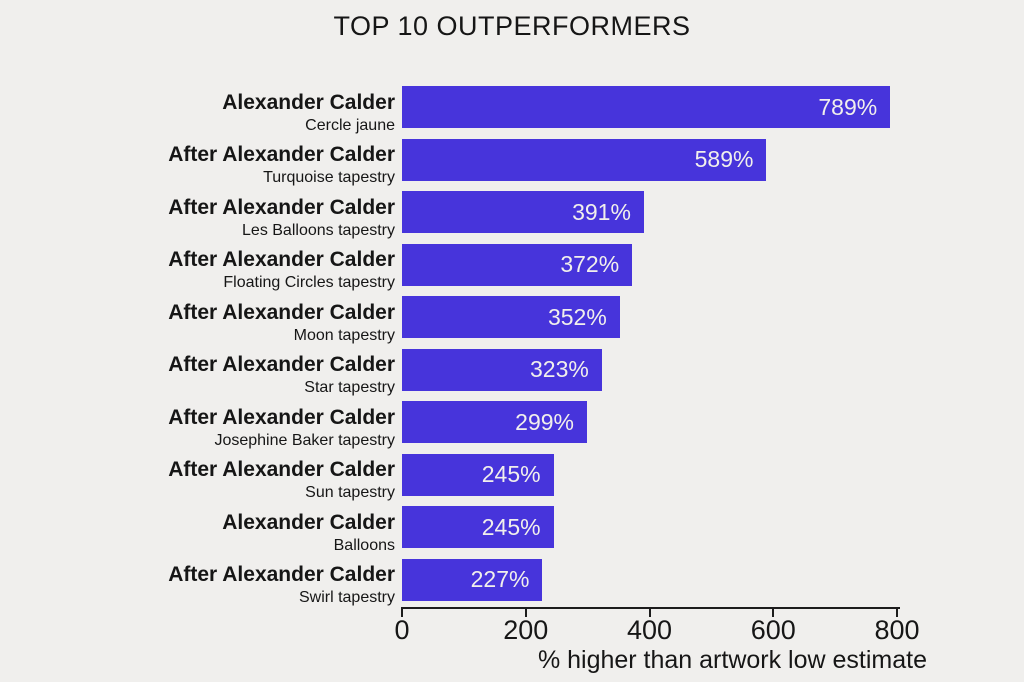  What do you see at coordinates (773, 630) in the screenshot?
I see `x-tick-label: 600` at bounding box center [773, 630].